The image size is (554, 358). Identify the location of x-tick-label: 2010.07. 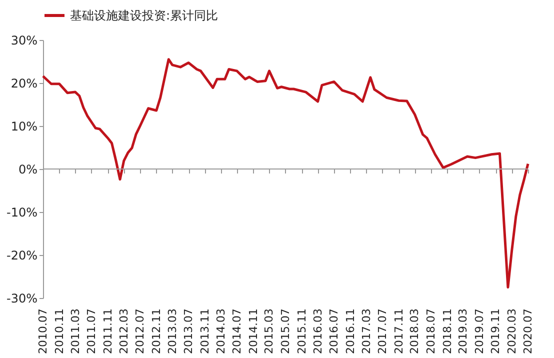
(43, 331).